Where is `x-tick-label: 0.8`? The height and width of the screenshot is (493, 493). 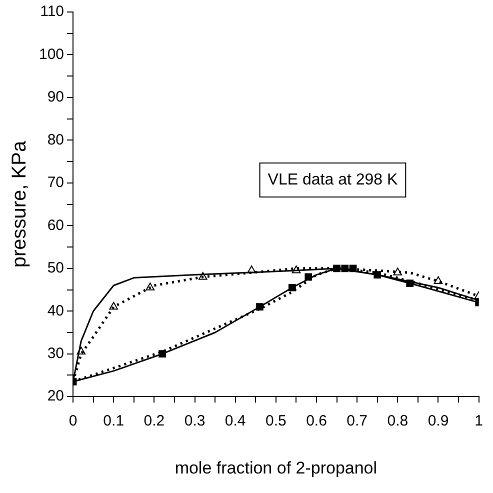
x-tick-label: 0.8 is located at coordinates (397, 421).